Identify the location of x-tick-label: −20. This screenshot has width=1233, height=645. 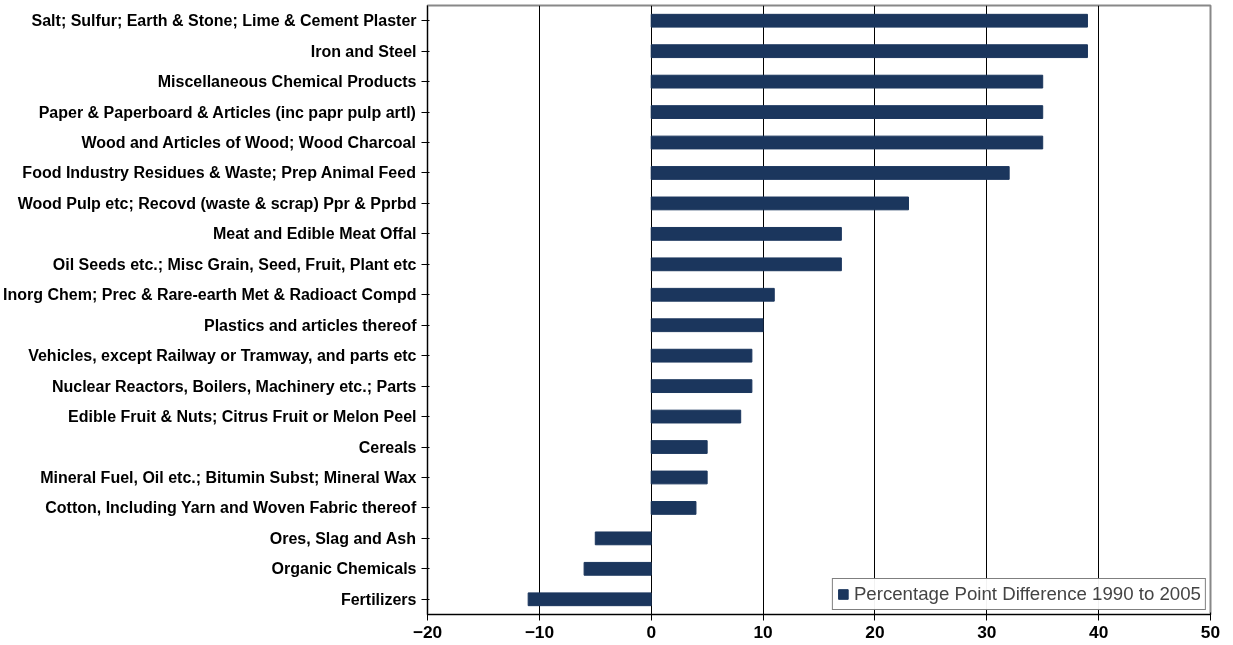
(427, 631).